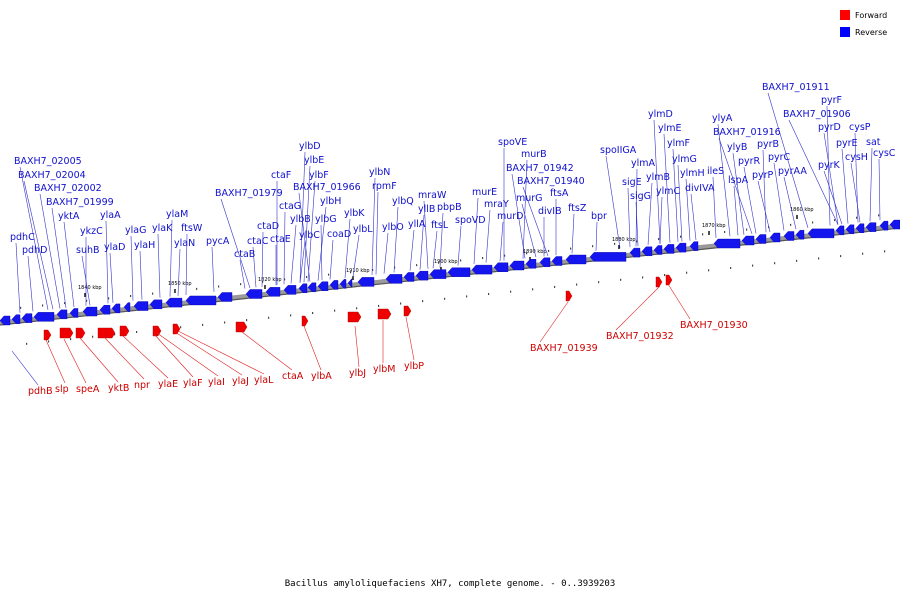 The width and height of the screenshot is (900, 600). I want to click on forward-gene-label-baxh7-01932: BAXH7_01932, so click(640, 336).